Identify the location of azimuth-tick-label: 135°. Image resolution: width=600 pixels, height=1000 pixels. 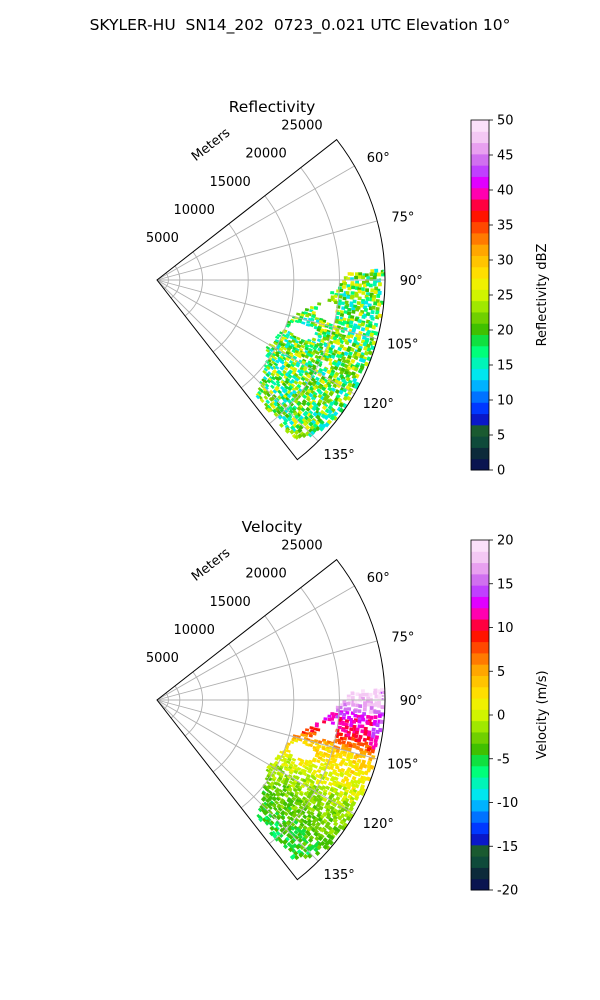
(338, 455).